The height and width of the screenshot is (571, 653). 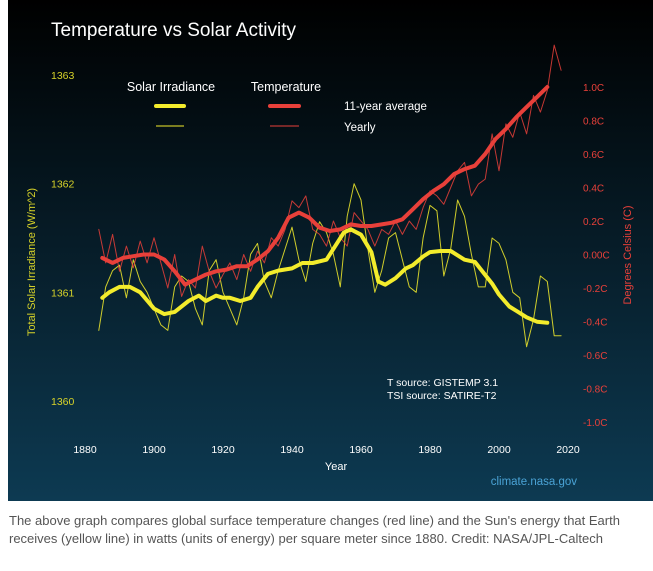 I want to click on right-tick-label: -0.8C, so click(x=595, y=390).